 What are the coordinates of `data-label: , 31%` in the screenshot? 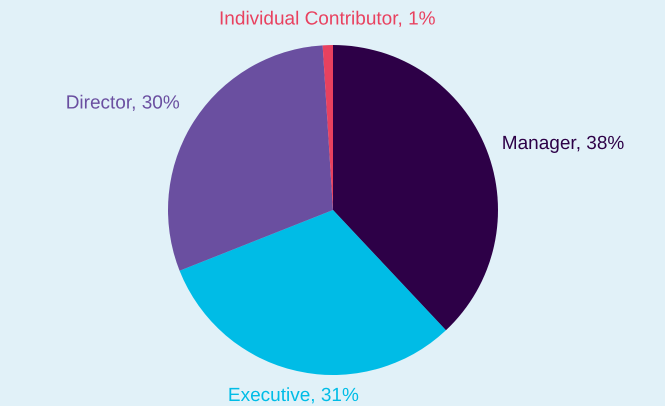 It's located at (334, 395).